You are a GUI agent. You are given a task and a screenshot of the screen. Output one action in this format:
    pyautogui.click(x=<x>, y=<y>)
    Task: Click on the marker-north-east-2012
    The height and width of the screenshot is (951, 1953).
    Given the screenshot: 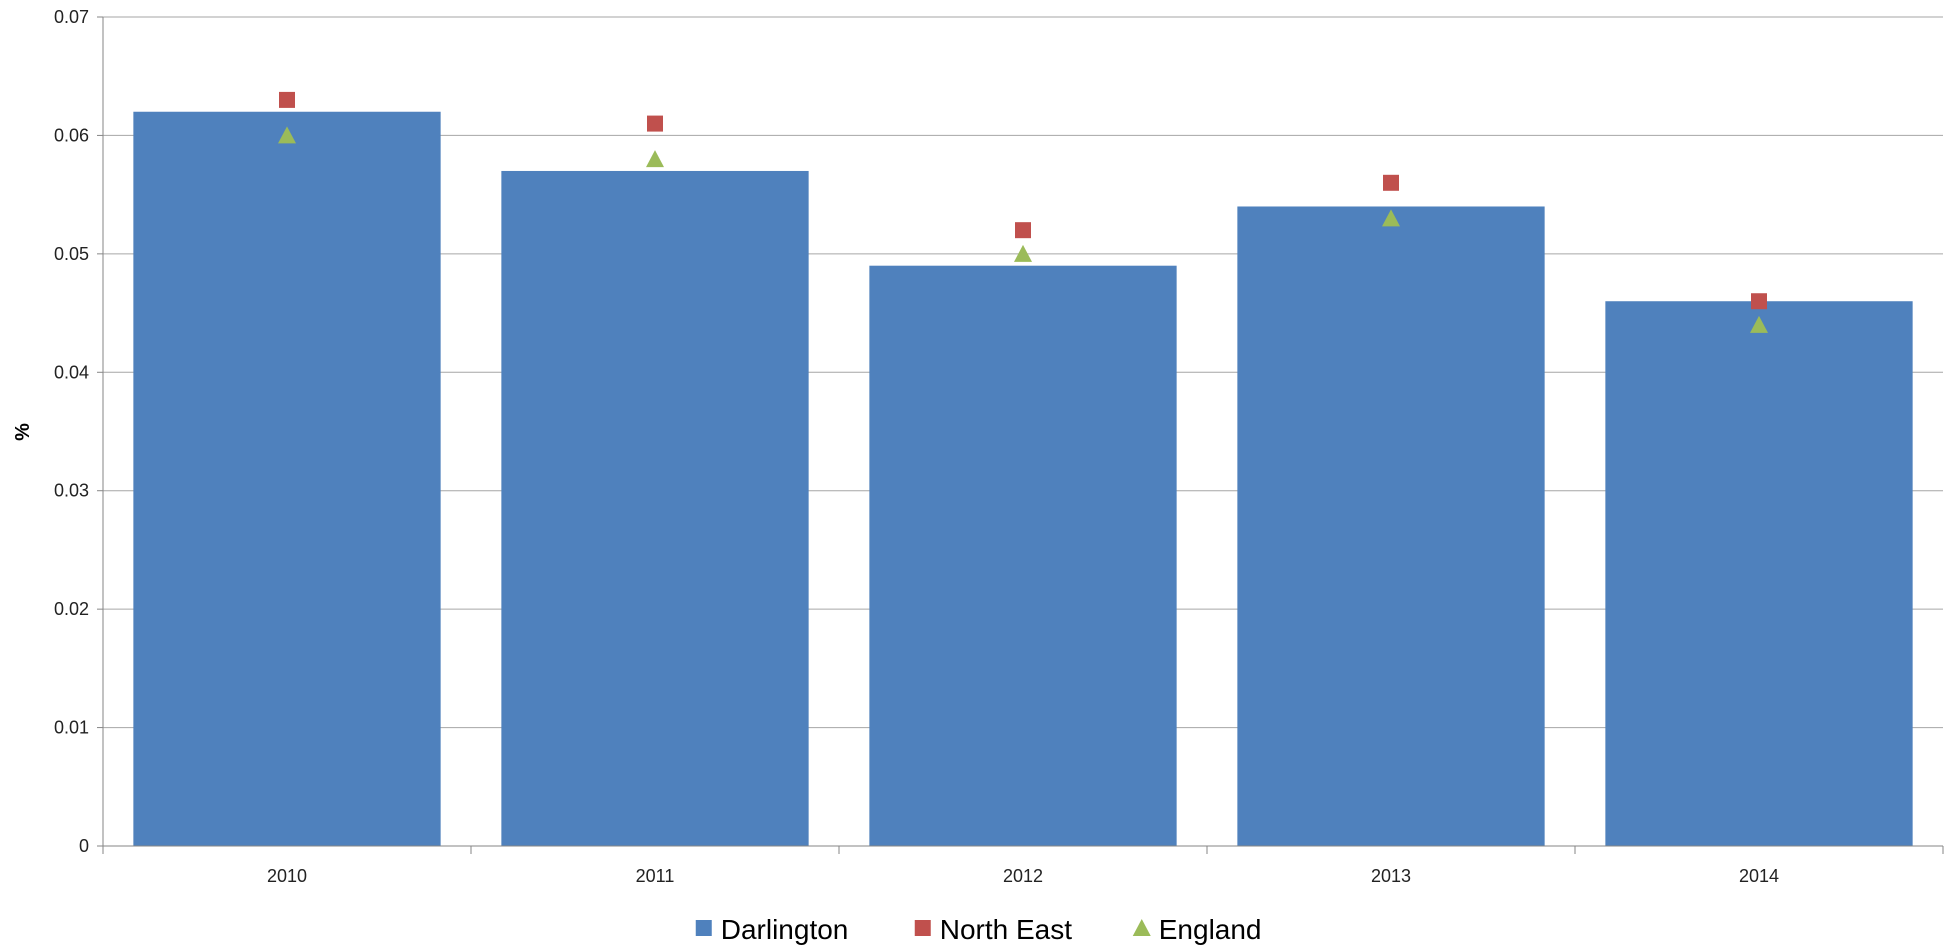 What is the action you would take?
    pyautogui.click(x=1023, y=230)
    